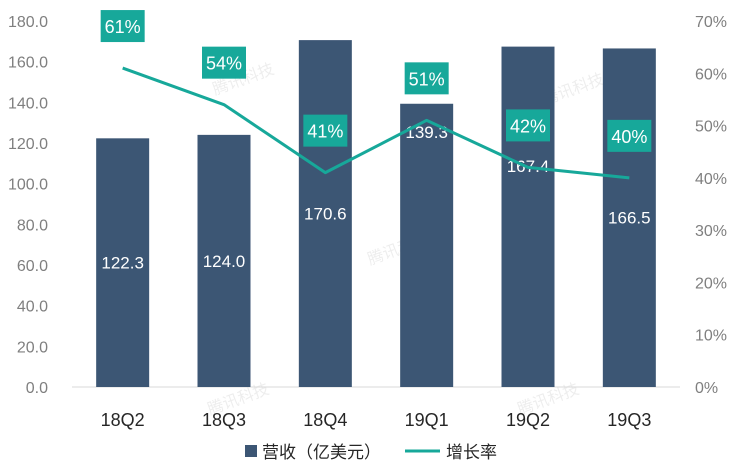 Image resolution: width=755 pixels, height=475 pixels. Describe the element at coordinates (711, 127) in the screenshot. I see `right-tick-label: 50%` at that location.